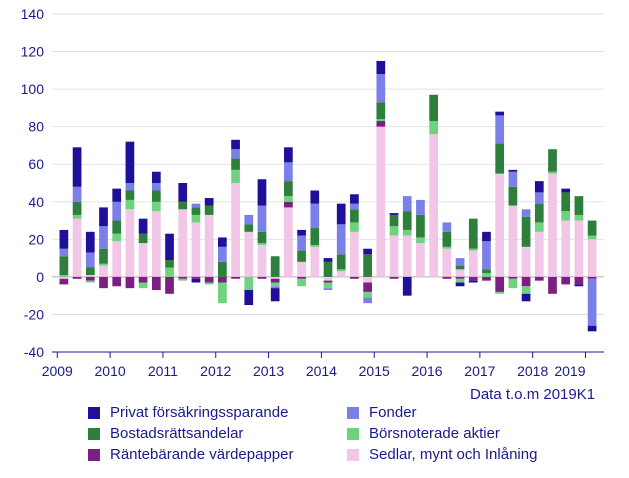 This screenshot has height=478, width=629. I want to click on y-tick-label: 60, so click(36, 164).